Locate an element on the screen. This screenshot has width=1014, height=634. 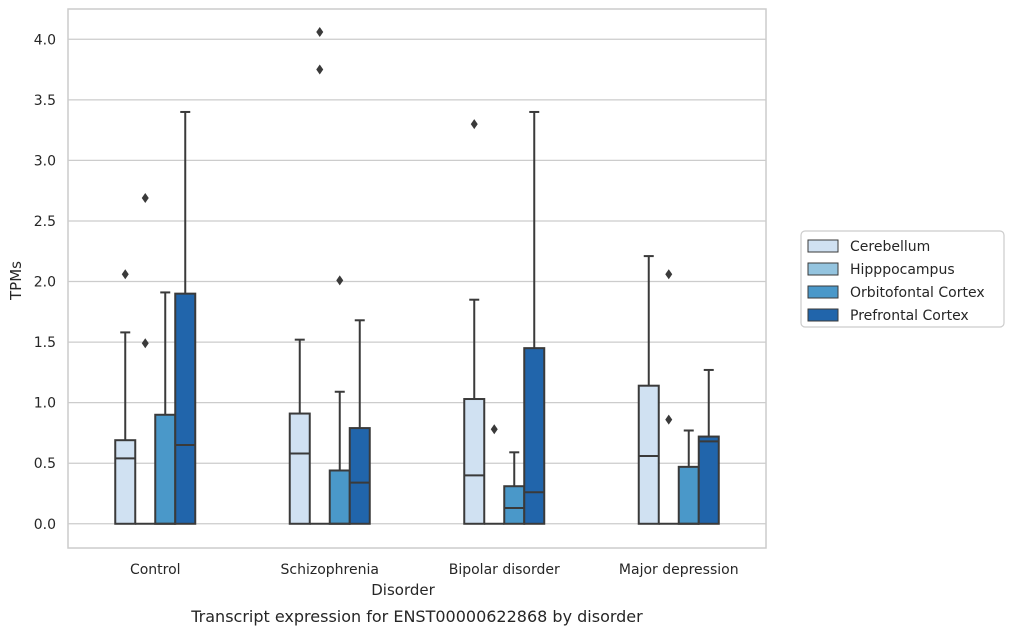
y-tick-label: 3.0 is located at coordinates (45, 161).